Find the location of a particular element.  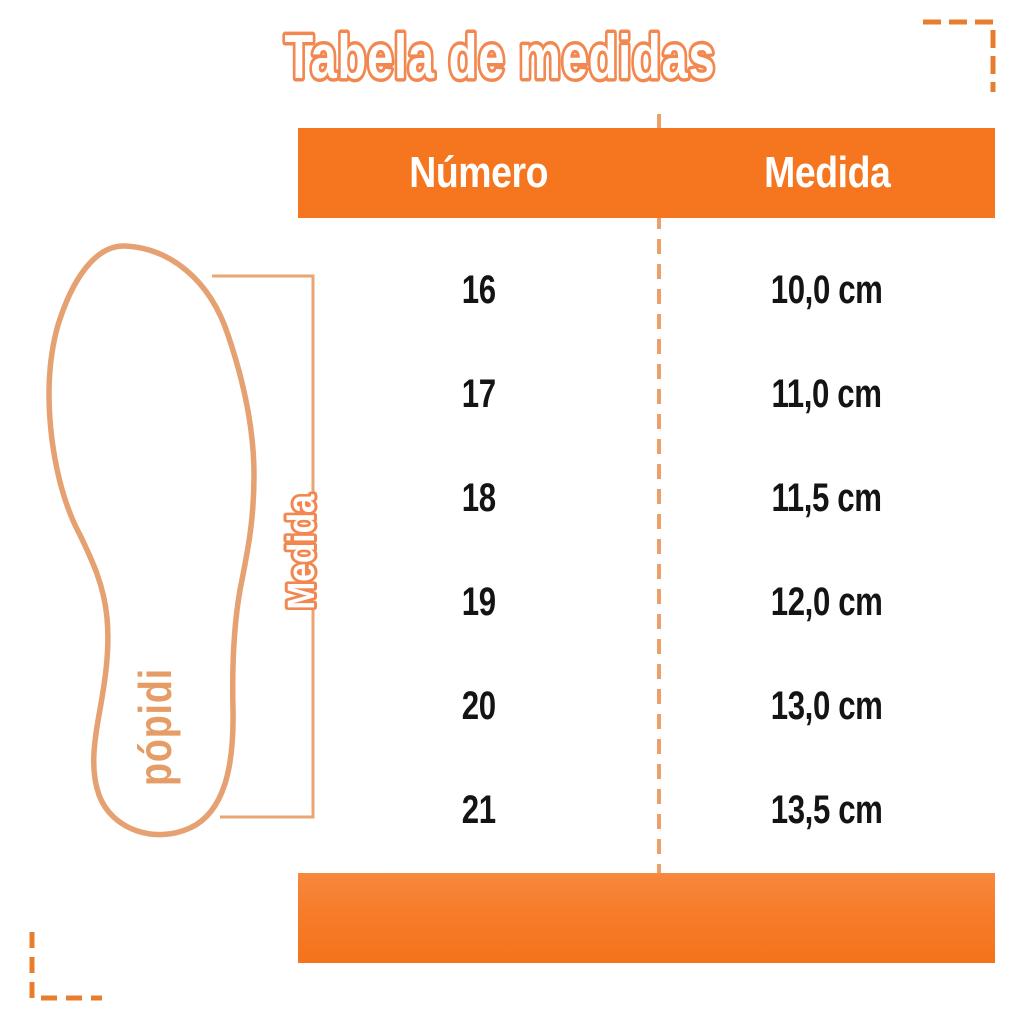

size-measure-cell: 13,5 cm is located at coordinates (827, 810).